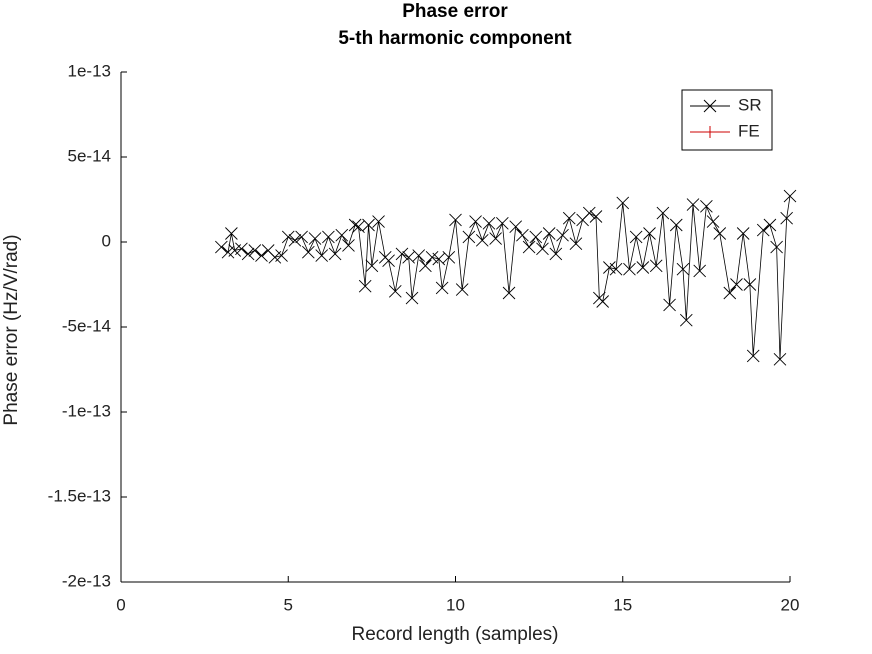 The width and height of the screenshot is (872, 654). What do you see at coordinates (750, 104) in the screenshot?
I see `legend-label: SR` at bounding box center [750, 104].